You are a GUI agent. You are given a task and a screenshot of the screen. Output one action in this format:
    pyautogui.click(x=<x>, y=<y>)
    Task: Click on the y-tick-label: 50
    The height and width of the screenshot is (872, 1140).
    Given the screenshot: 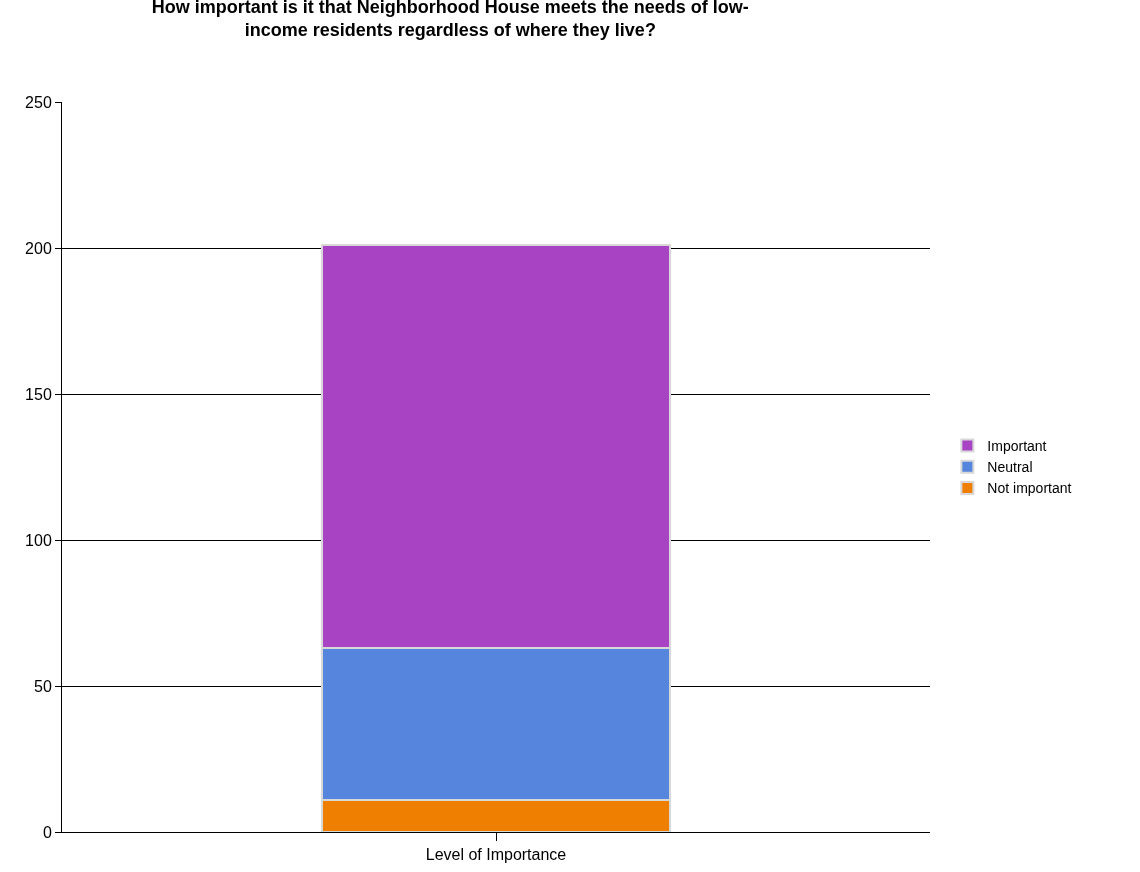 What is the action you would take?
    pyautogui.click(x=43, y=686)
    